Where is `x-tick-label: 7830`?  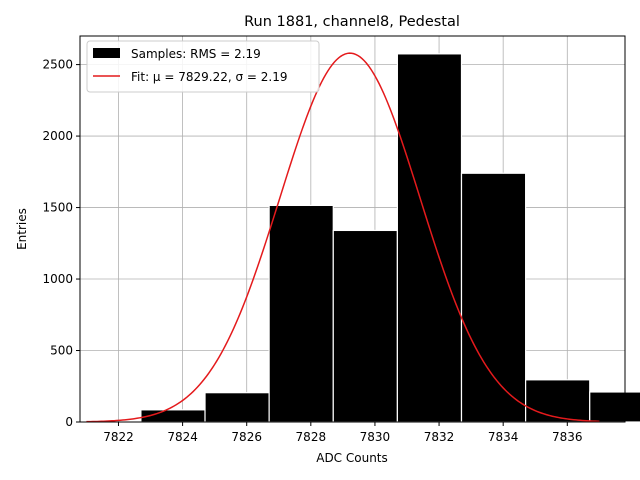
x-tick-label: 7830 is located at coordinates (375, 437).